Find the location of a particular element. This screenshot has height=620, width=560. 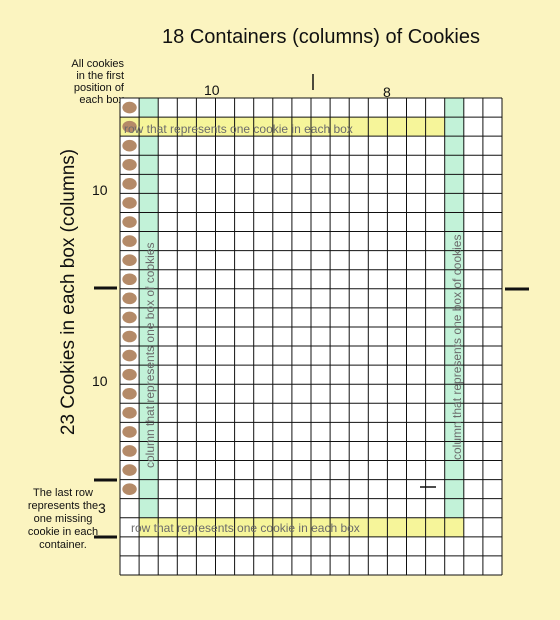

top-count-left: 10 is located at coordinates (212, 90).